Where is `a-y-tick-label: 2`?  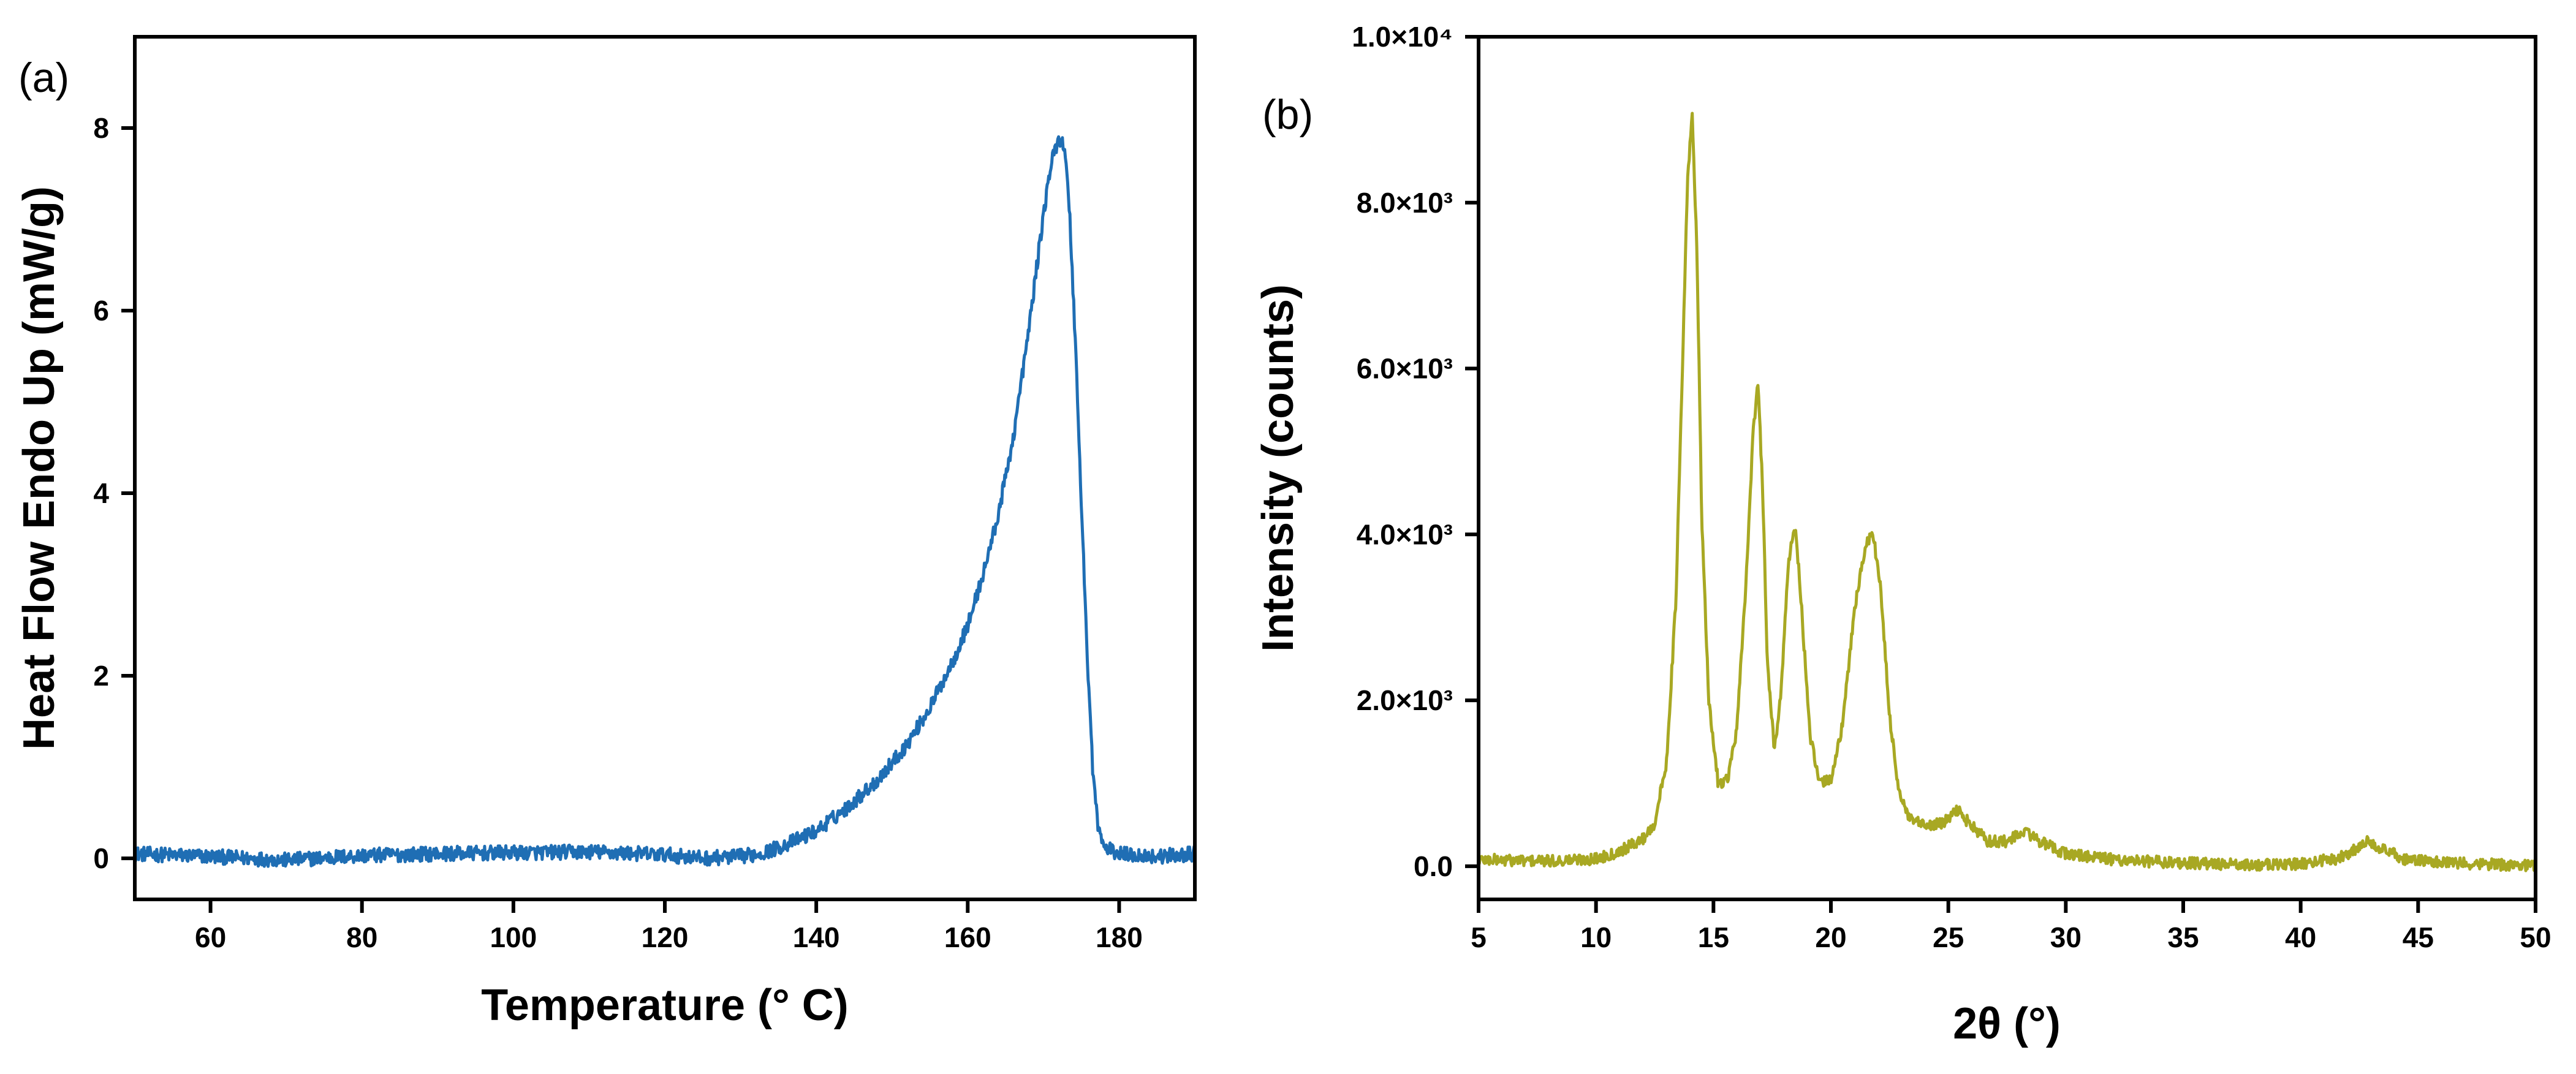
a-y-tick-label: 2 is located at coordinates (101, 676).